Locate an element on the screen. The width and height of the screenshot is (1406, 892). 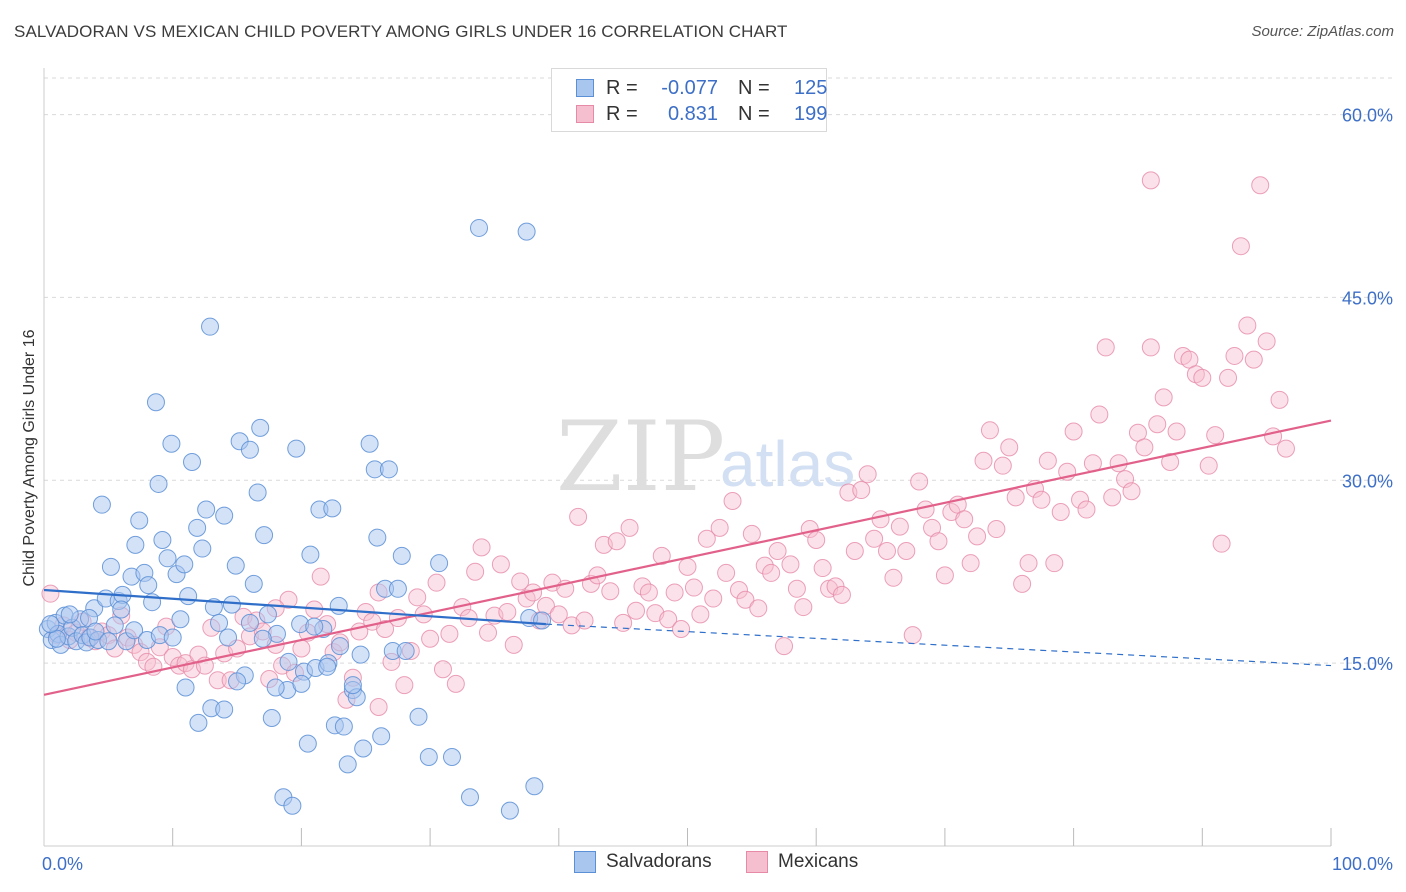
y-tick-label: 45.0% is located at coordinates (1367, 298).